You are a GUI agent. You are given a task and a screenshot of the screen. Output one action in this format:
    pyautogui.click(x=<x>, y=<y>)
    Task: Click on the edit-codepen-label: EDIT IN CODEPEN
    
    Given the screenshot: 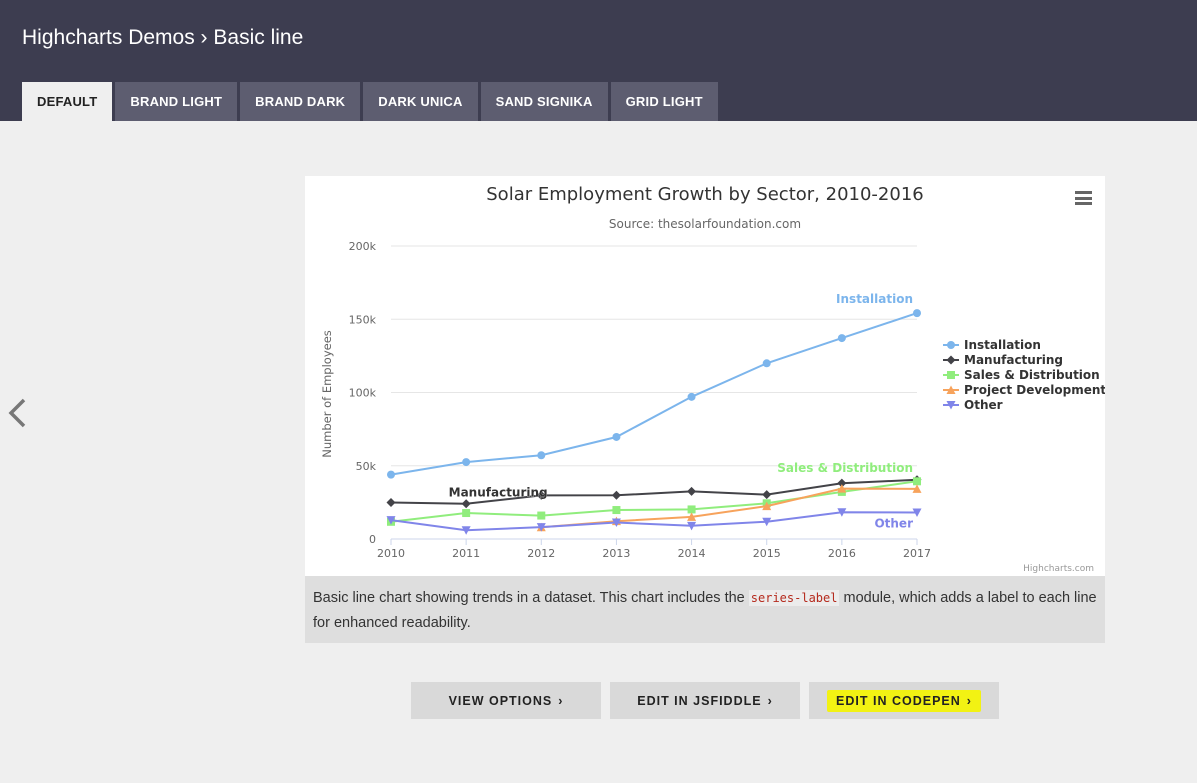 What is the action you would take?
    pyautogui.click(x=898, y=700)
    